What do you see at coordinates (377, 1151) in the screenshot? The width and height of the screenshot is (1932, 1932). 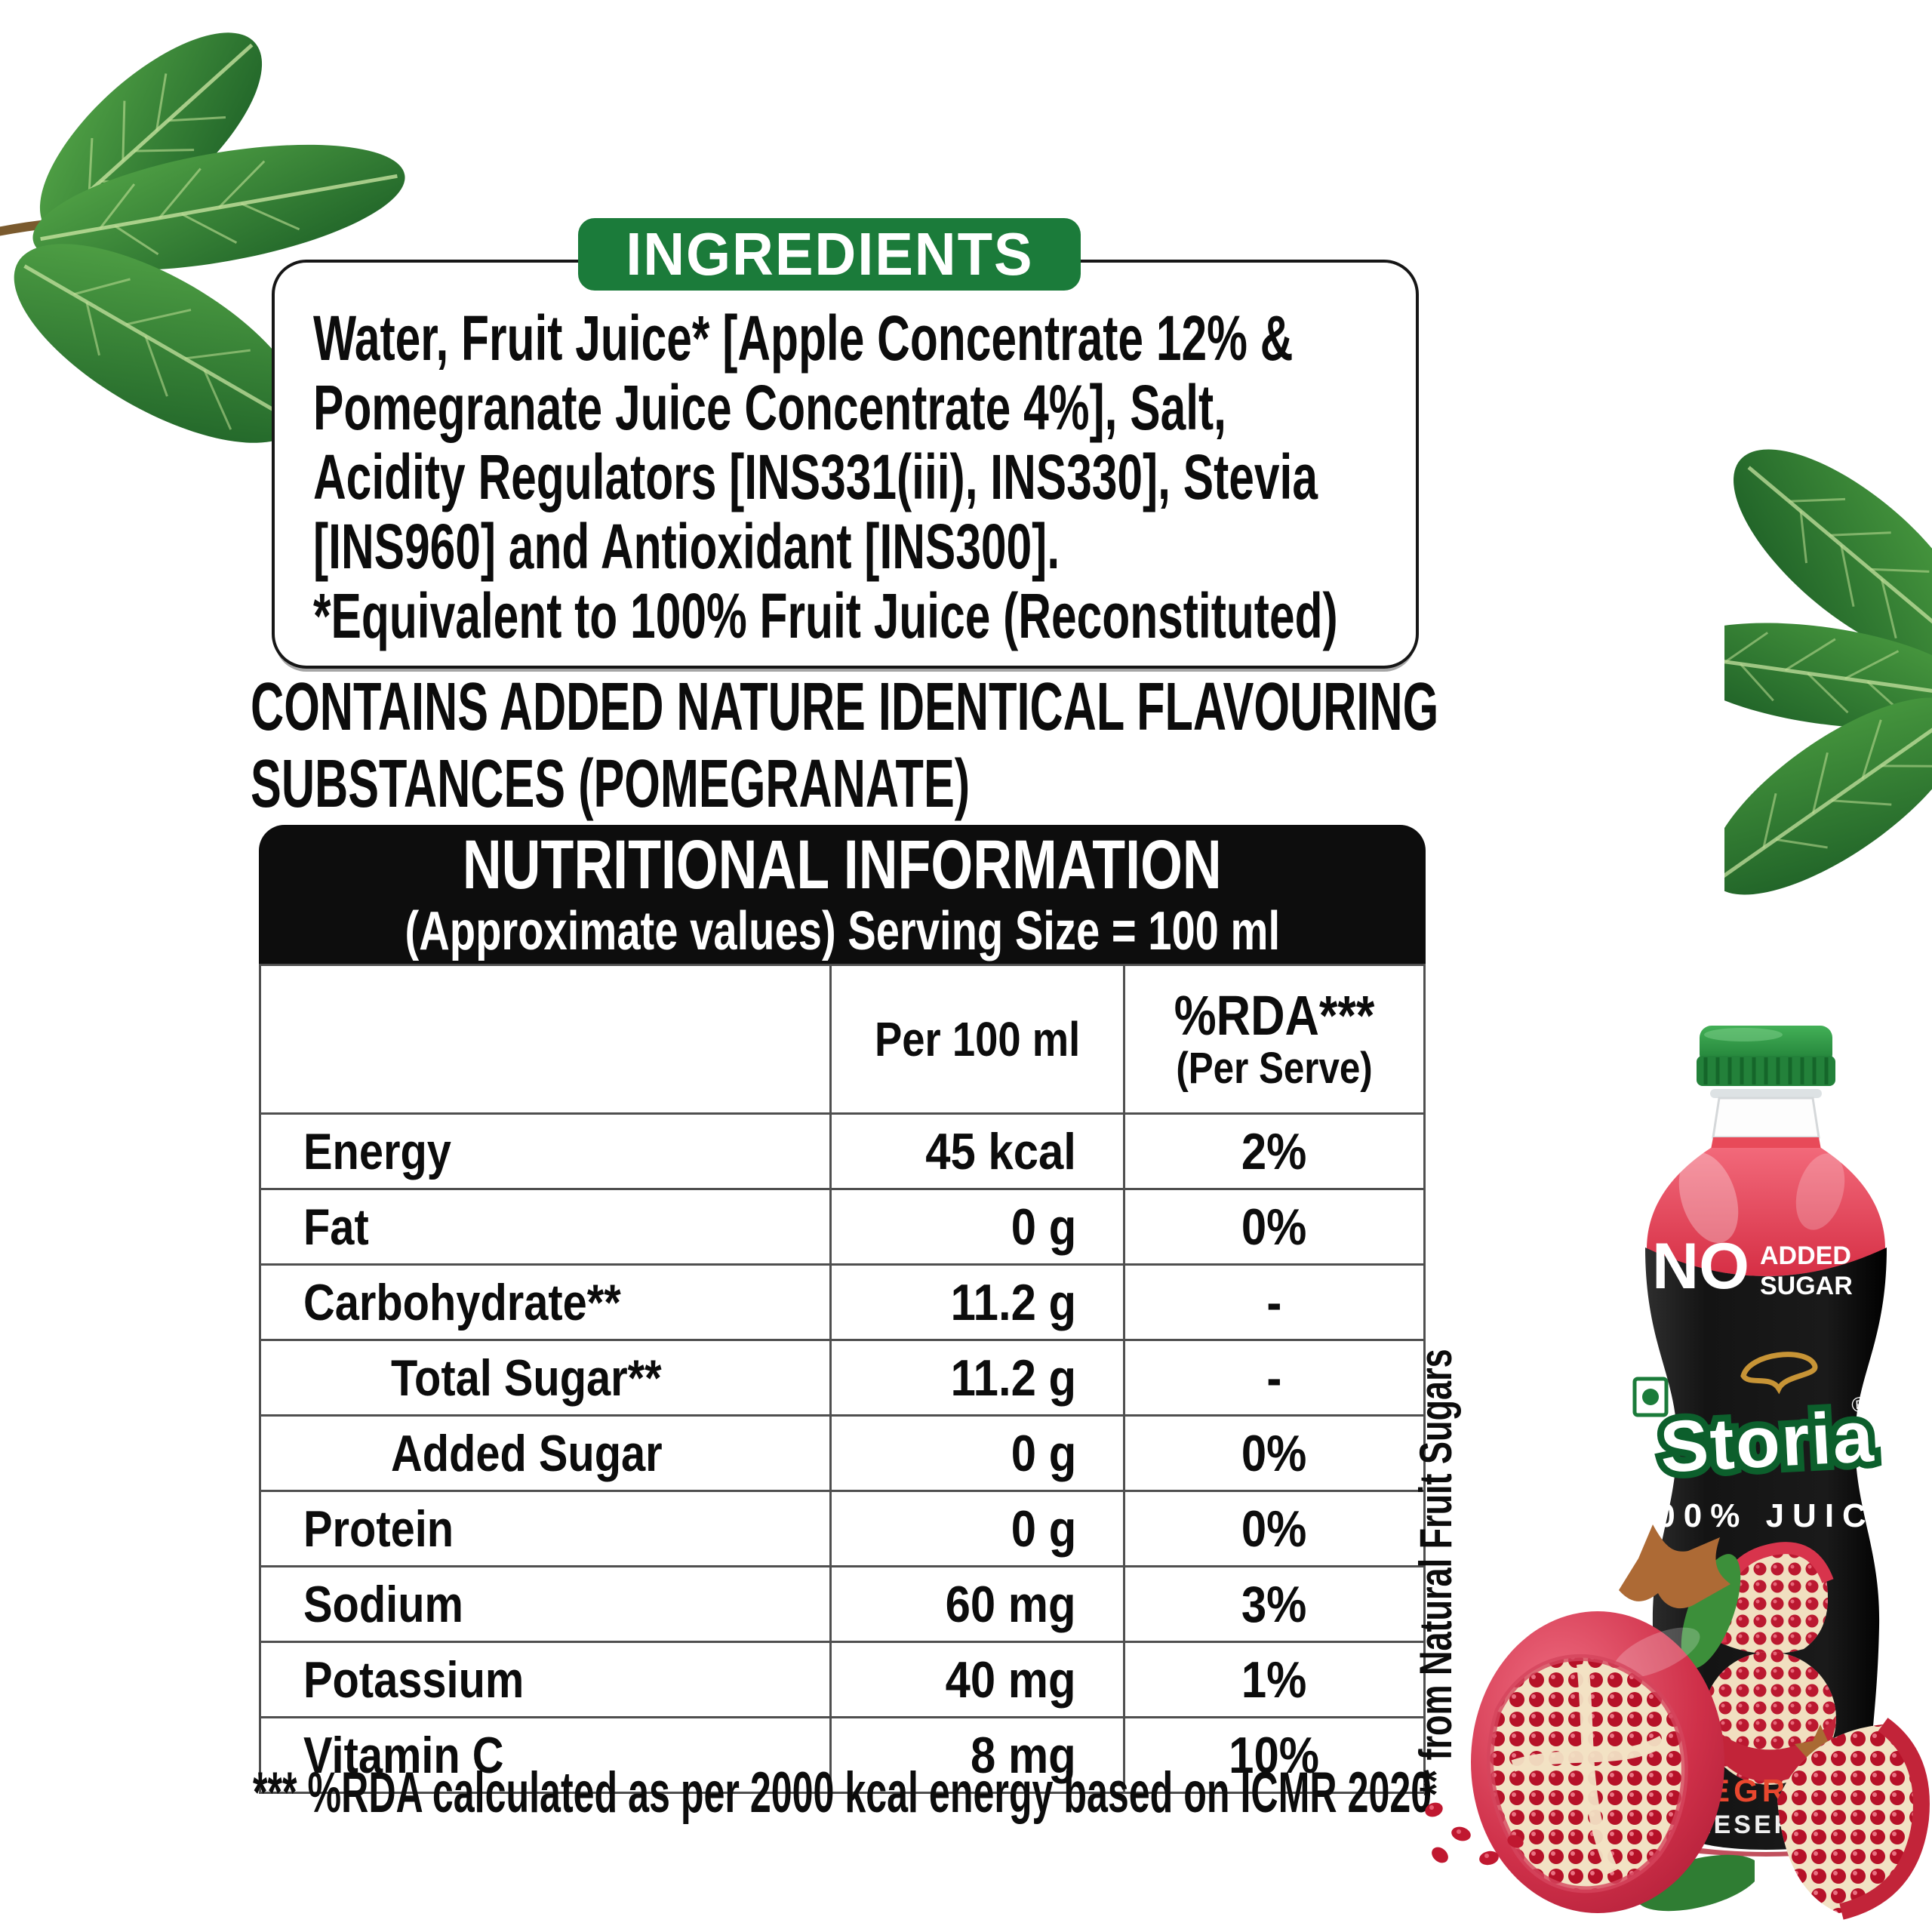 I see `row-label: Energy` at bounding box center [377, 1151].